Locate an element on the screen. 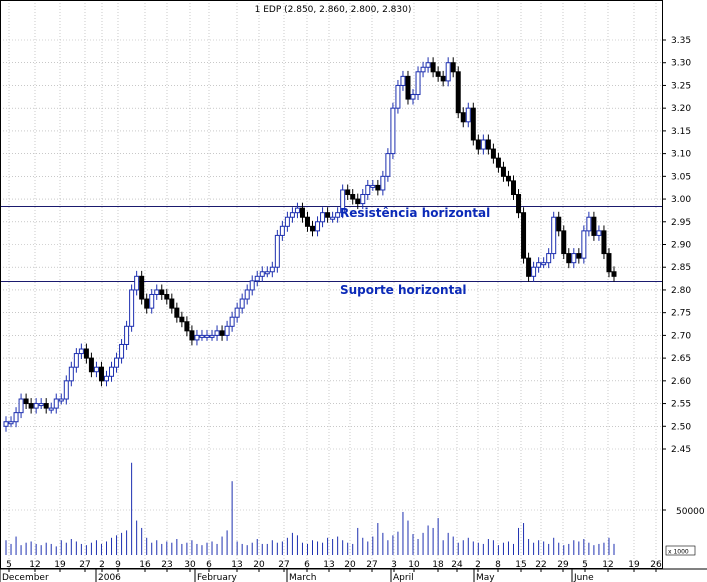 The image size is (707, 582). price-tick-label: 3.25 is located at coordinates (681, 86).